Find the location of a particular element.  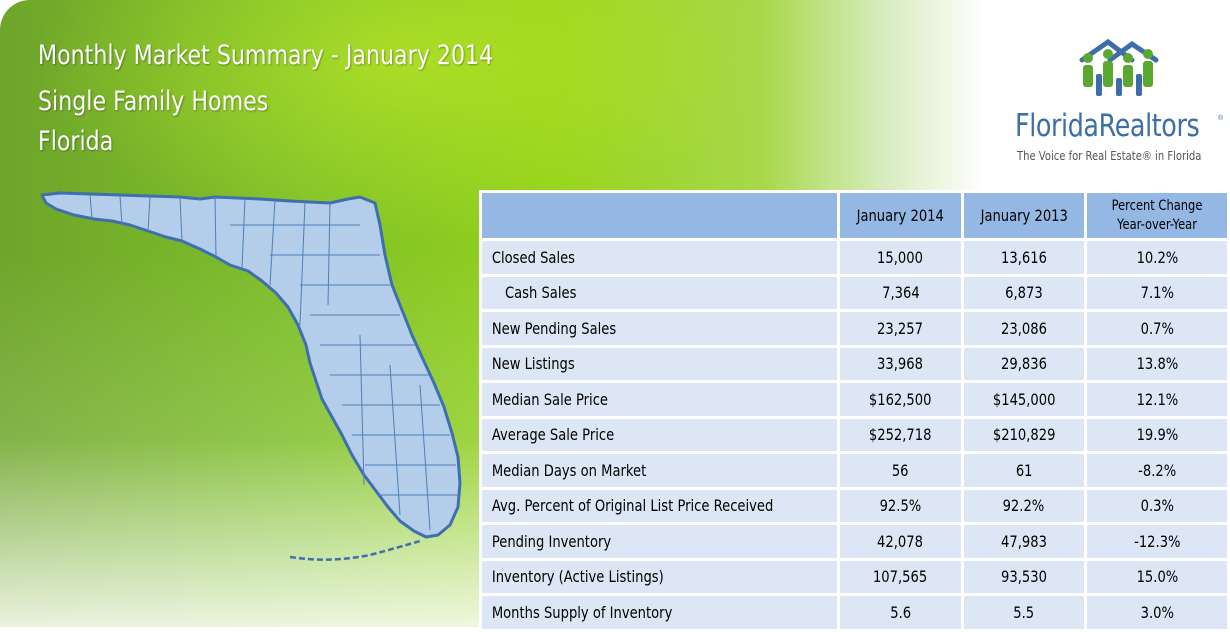

value-jan2014: 92.5% is located at coordinates (900, 505).